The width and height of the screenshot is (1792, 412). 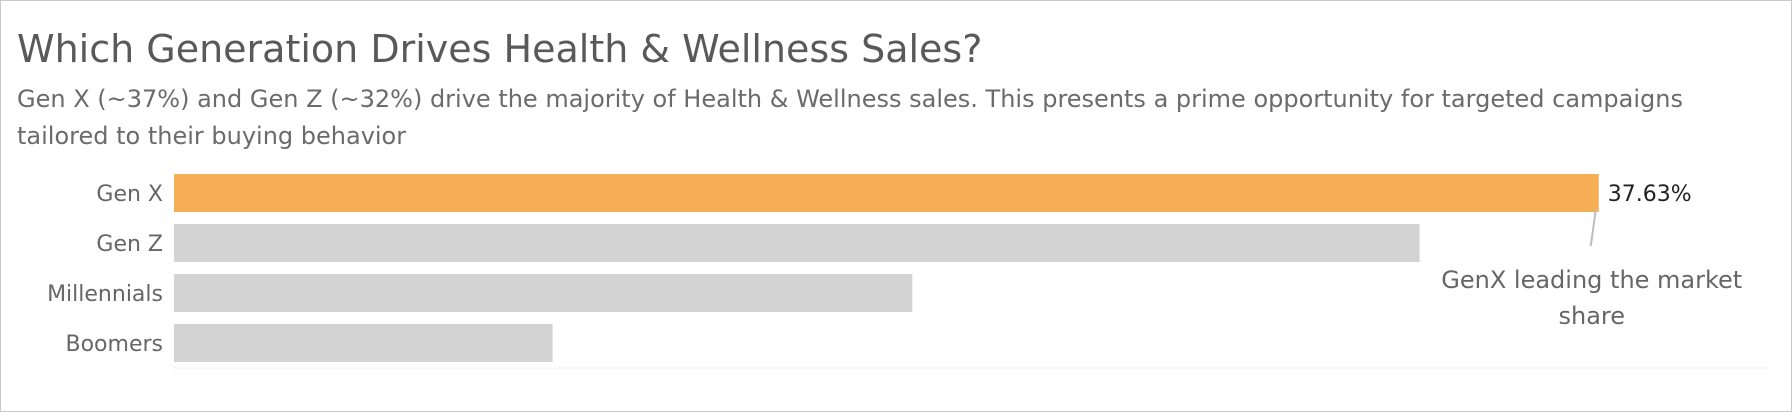 I want to click on category-label-millennials: Millennials, so click(x=105, y=294).